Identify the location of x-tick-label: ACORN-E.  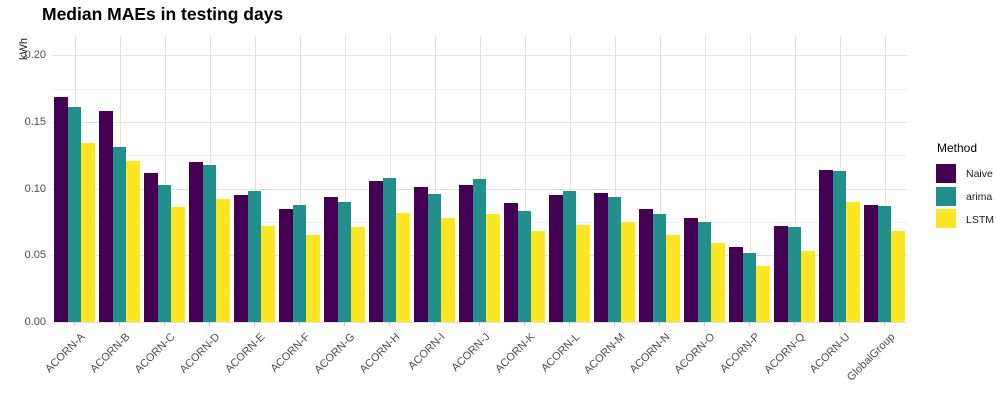
(244, 353).